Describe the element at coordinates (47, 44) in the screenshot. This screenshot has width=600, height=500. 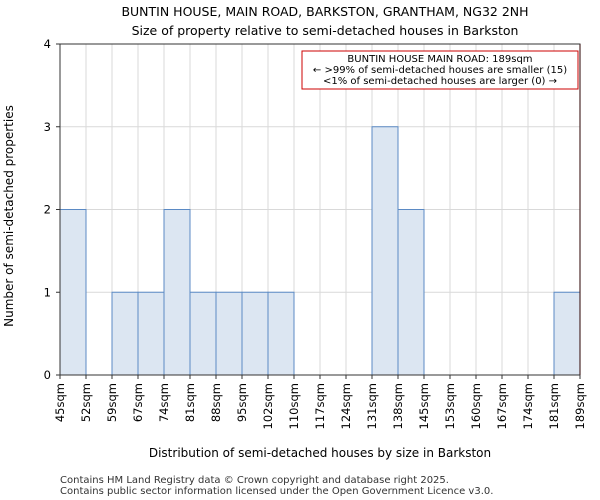
I see `y-tick-label: 4` at that location.